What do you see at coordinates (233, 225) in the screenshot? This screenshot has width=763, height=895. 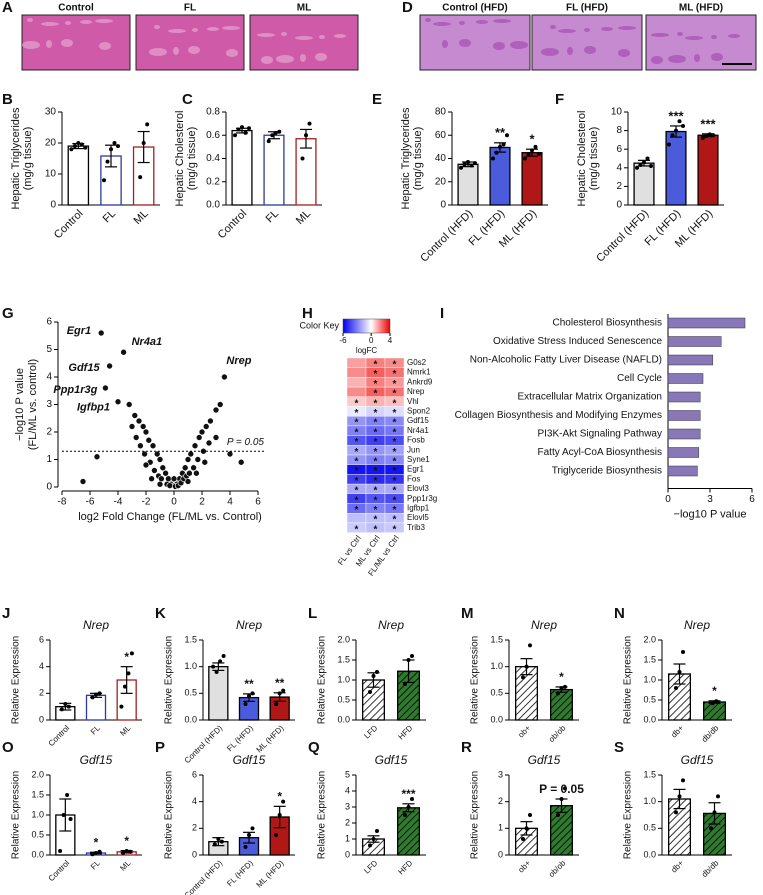 I see `x-tick-label: Control` at bounding box center [233, 225].